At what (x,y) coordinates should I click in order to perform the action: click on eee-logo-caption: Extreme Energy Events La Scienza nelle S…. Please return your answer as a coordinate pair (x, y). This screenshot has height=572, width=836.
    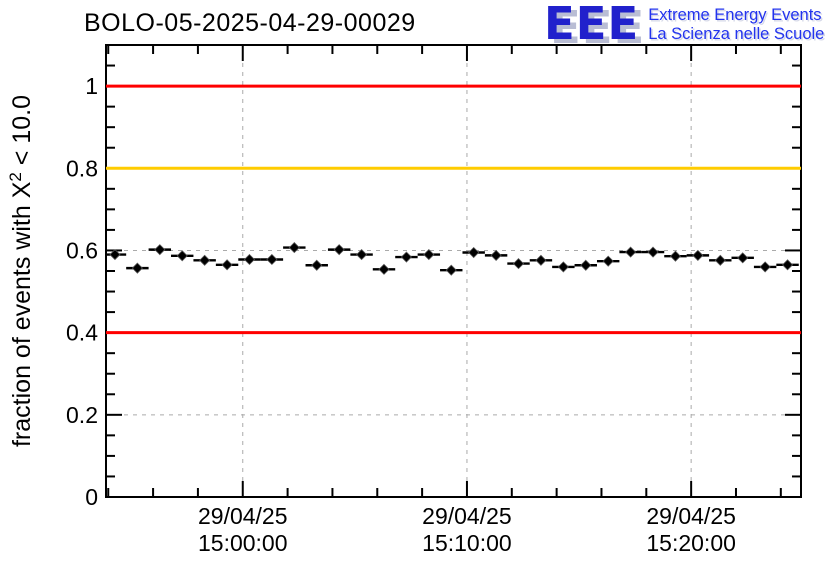
    Looking at the image, I should click on (736, 23).